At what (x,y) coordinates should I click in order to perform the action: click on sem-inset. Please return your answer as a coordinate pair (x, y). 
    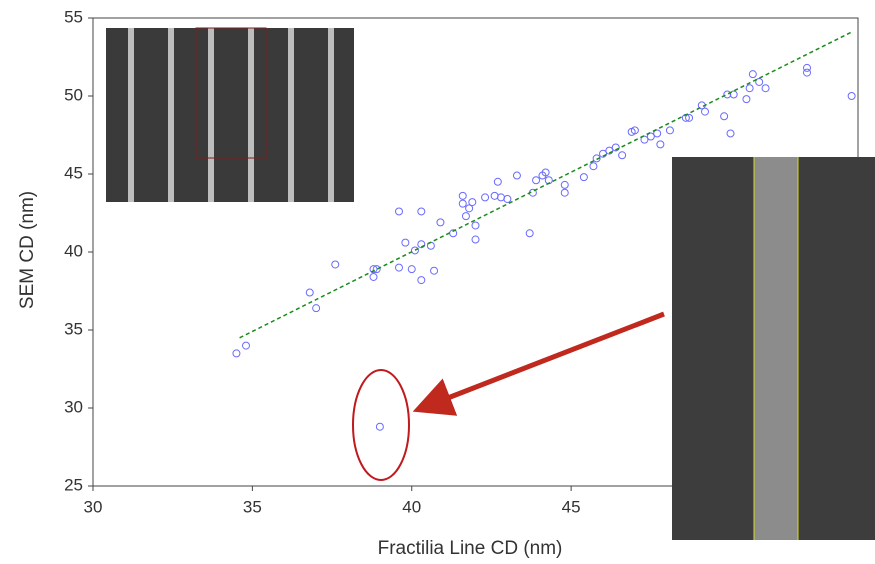
    Looking at the image, I should click on (230, 115).